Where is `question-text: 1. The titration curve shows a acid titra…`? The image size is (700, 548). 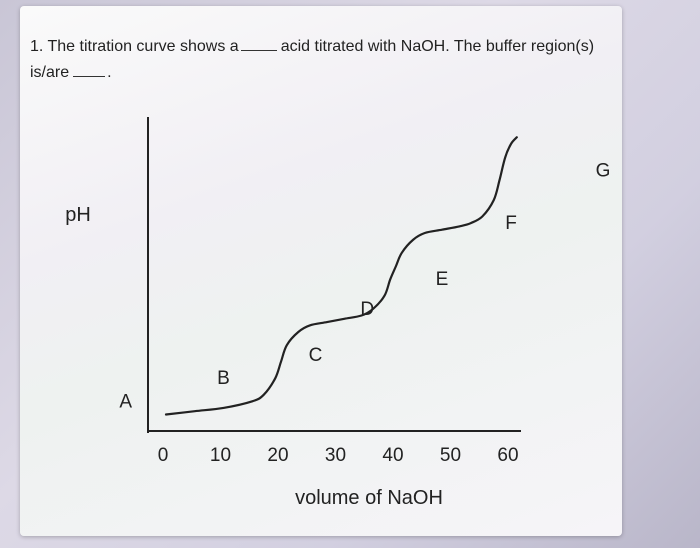 question-text: 1. The titration curve shows a acid titra… is located at coordinates (320, 60).